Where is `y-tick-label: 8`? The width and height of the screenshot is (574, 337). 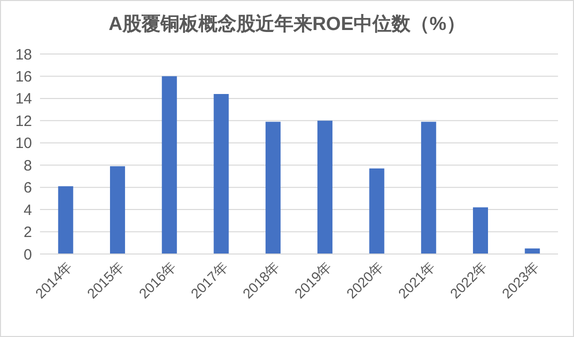
y-tick-label: 8 is located at coordinates (28, 165).